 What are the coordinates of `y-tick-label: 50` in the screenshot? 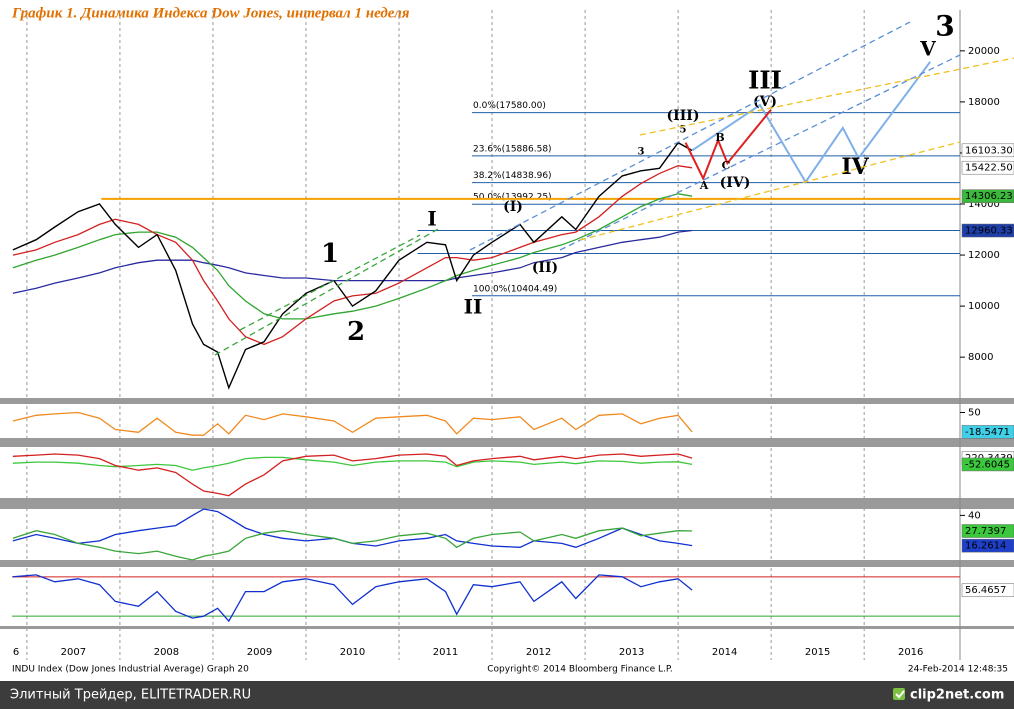 It's located at (974, 413).